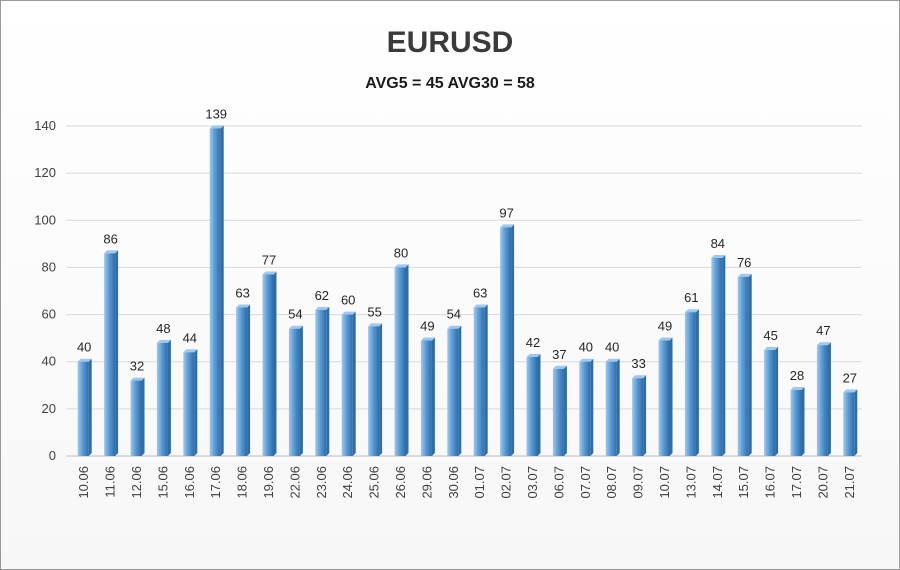 The height and width of the screenshot is (570, 900). What do you see at coordinates (426, 482) in the screenshot?
I see `x-tick-label: 29.06` at bounding box center [426, 482].